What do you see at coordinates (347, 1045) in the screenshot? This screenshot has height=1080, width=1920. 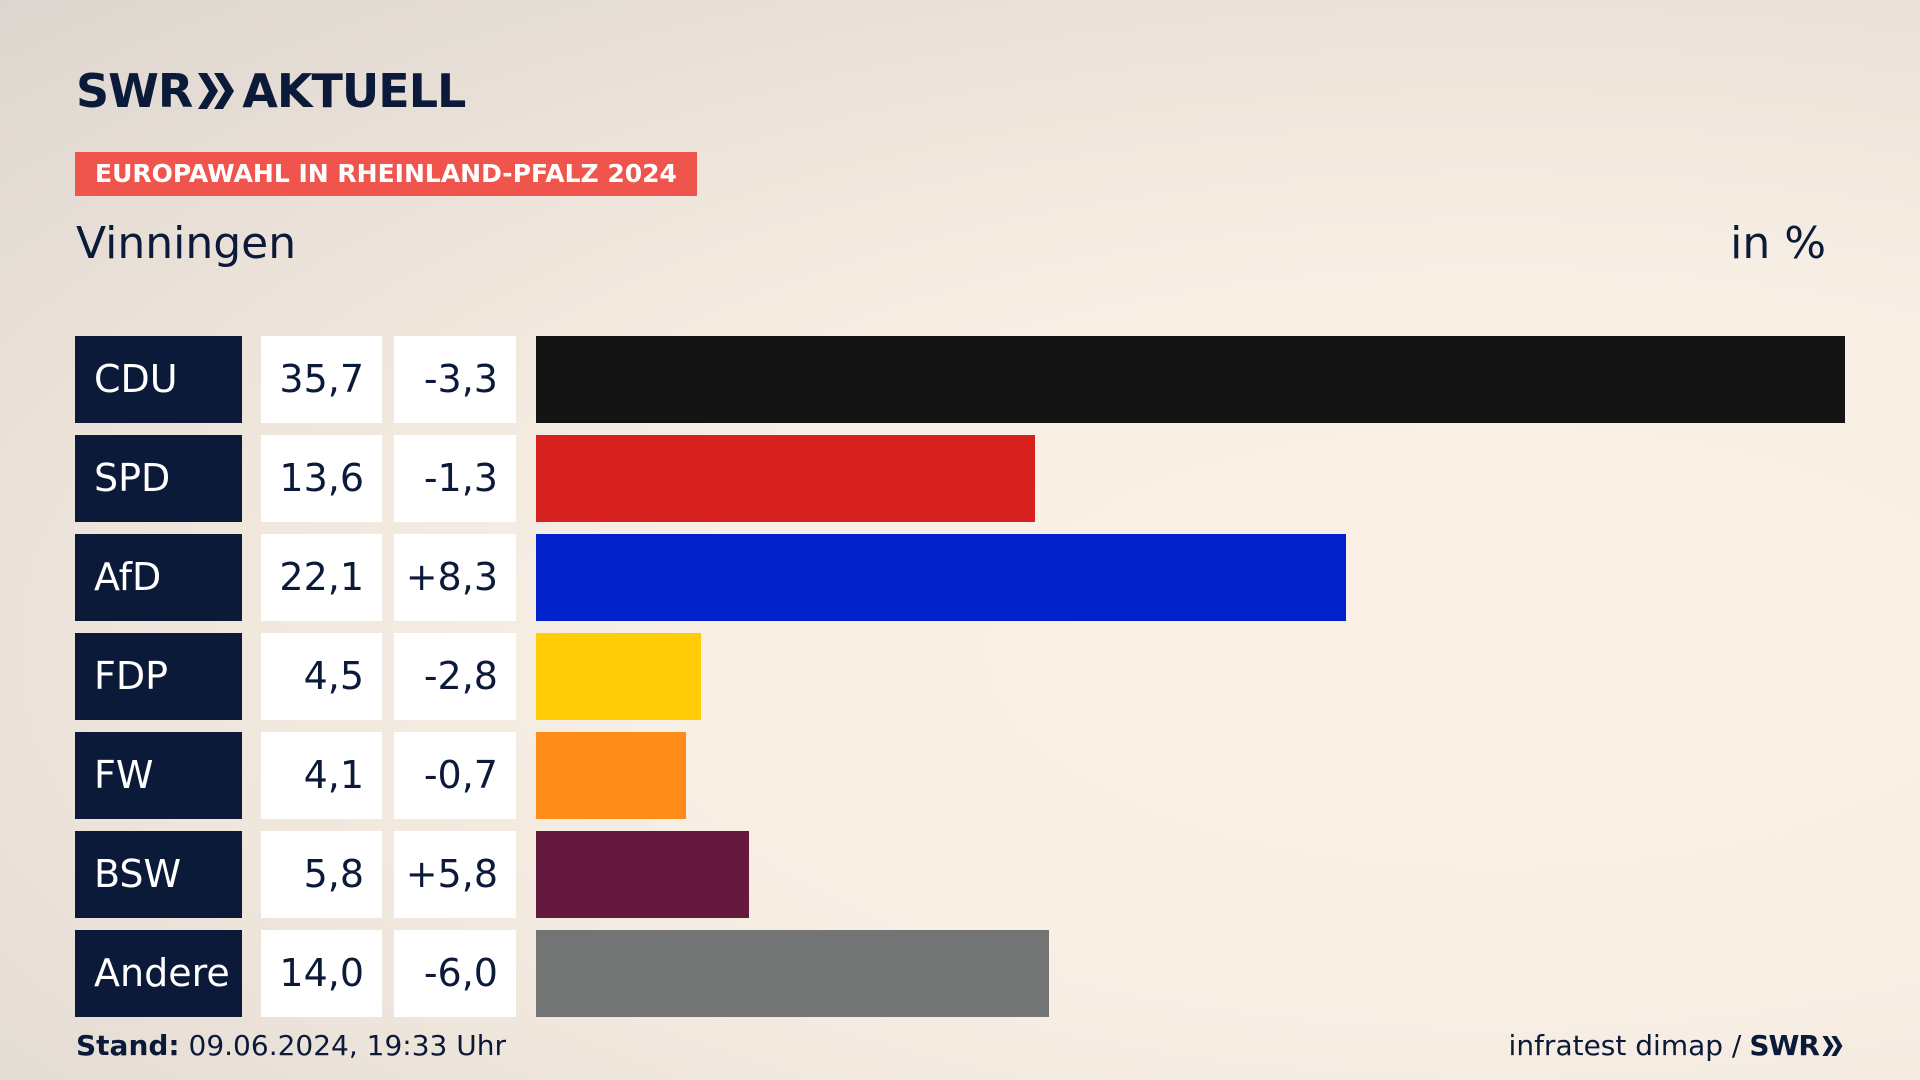 I see `stand-value: 09.06.2024, 19:33 Uhr` at bounding box center [347, 1045].